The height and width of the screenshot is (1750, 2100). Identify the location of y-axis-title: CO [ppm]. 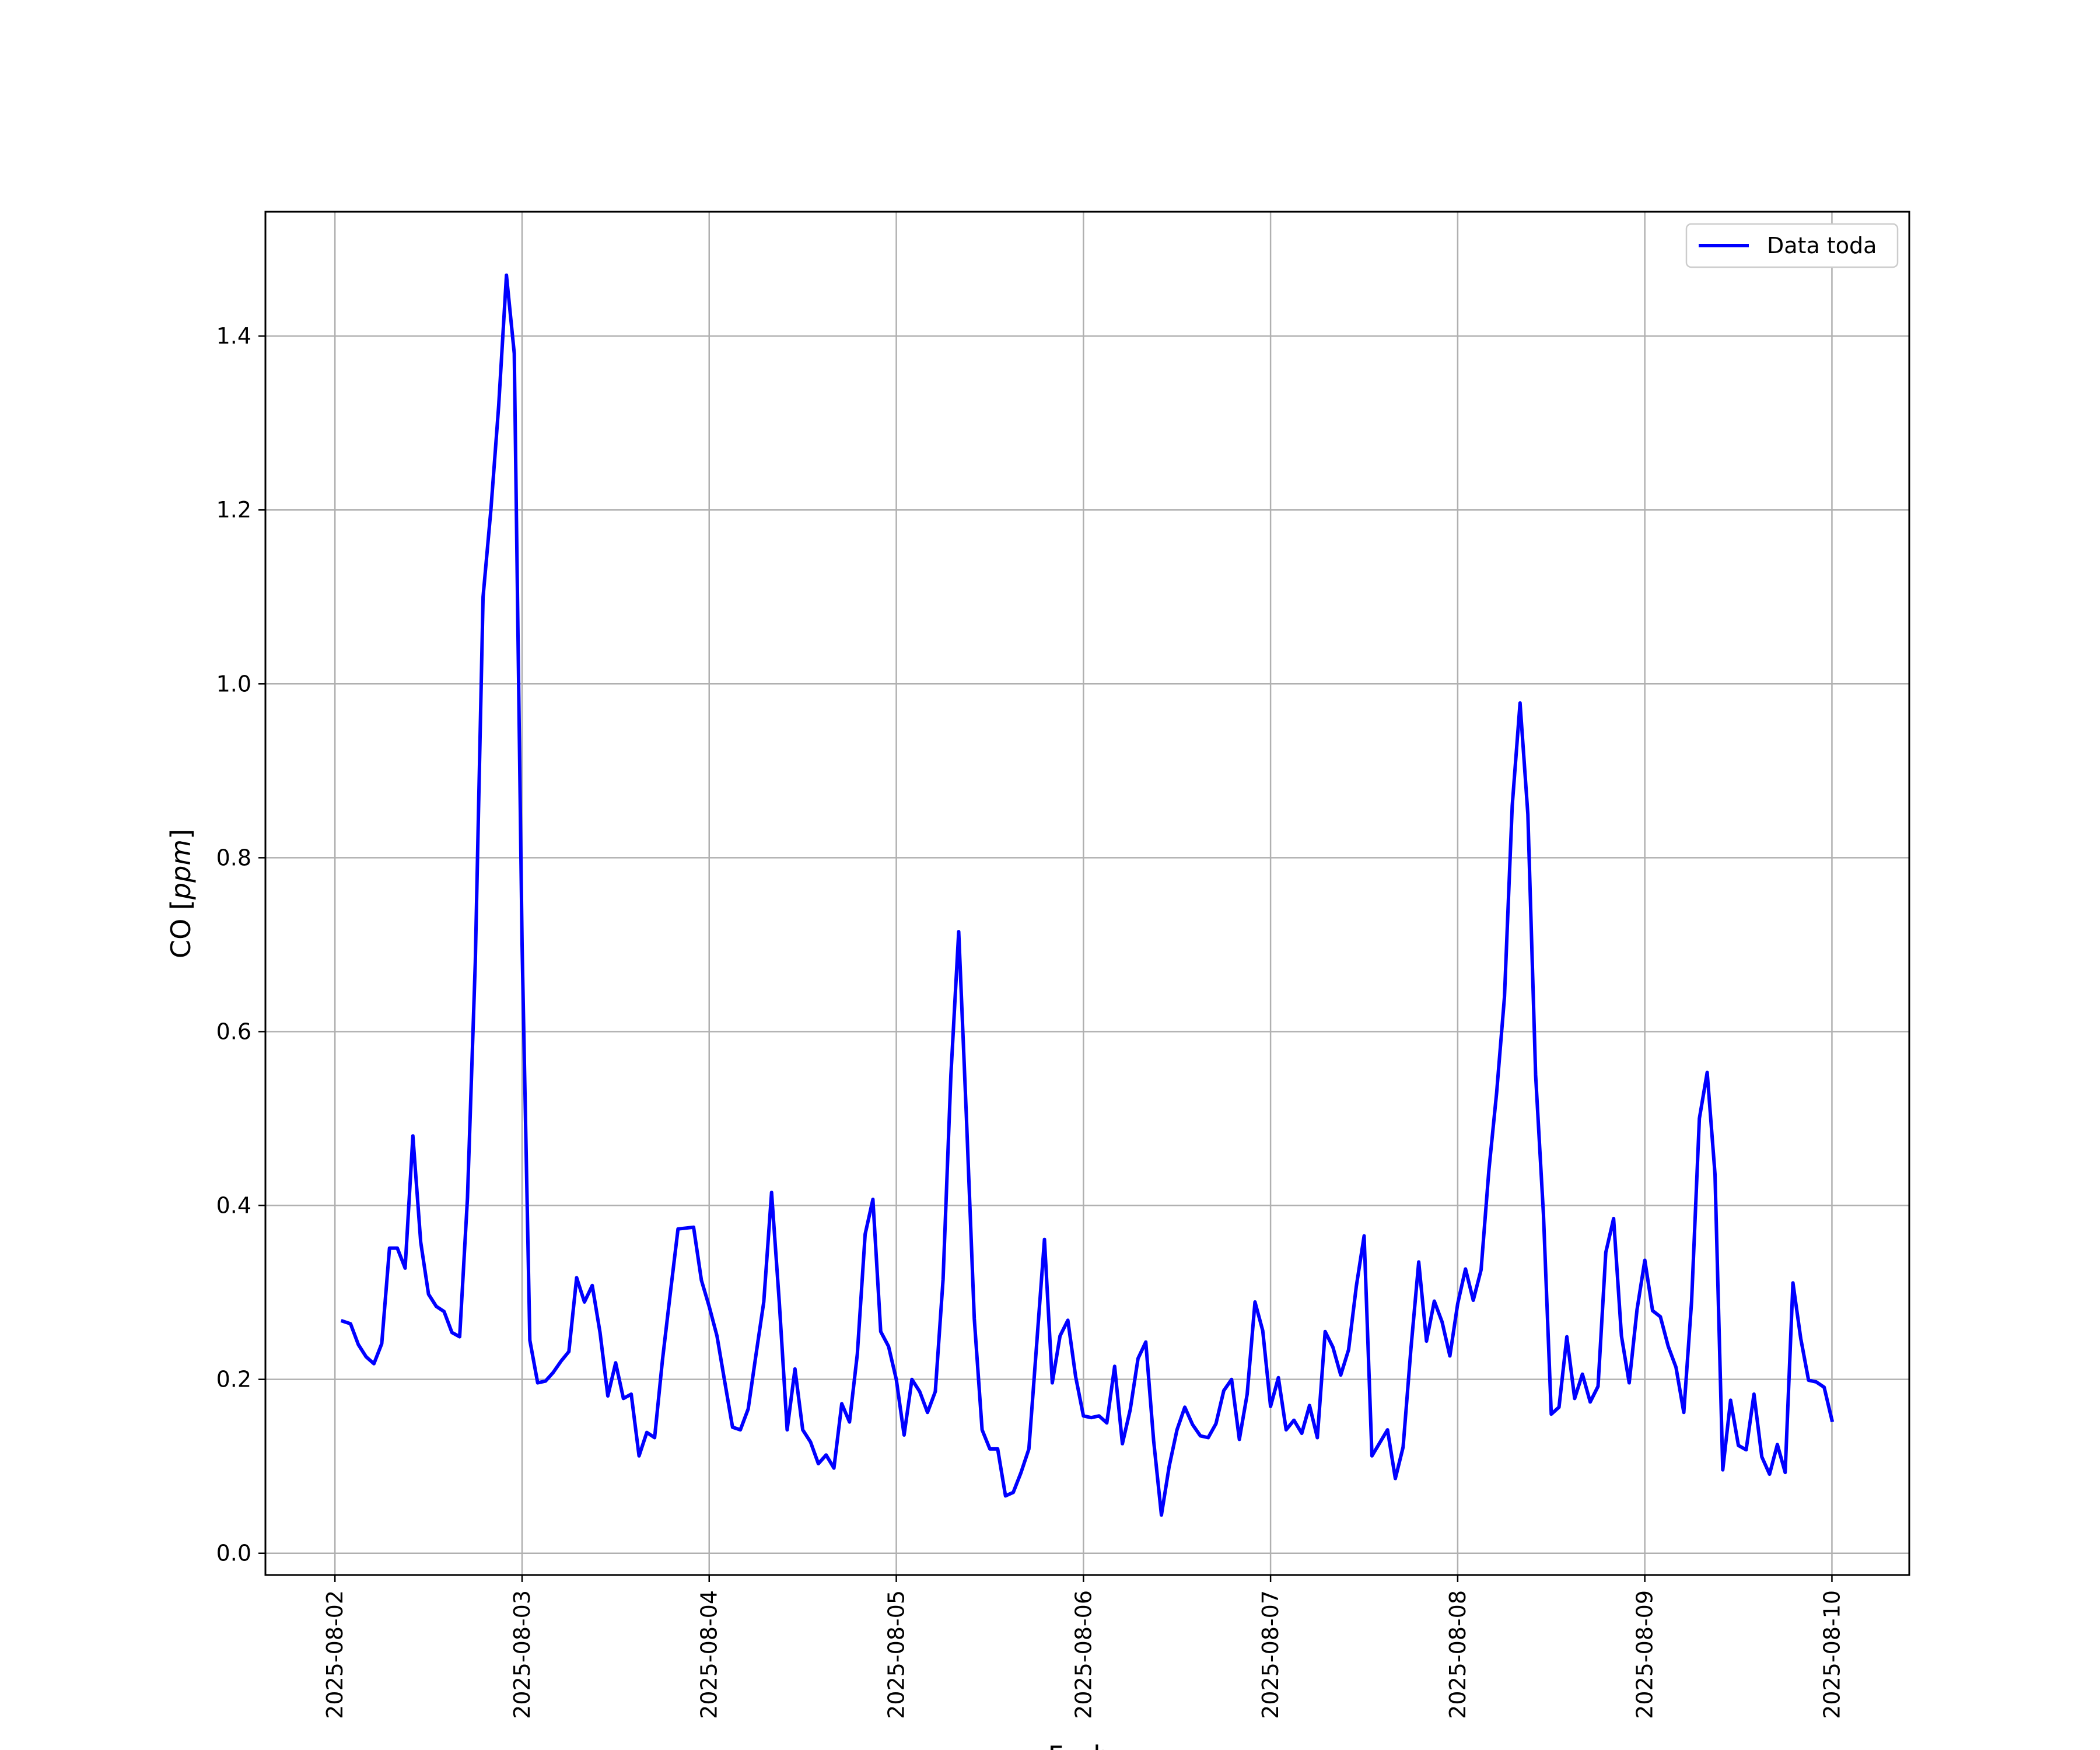
(181, 893).